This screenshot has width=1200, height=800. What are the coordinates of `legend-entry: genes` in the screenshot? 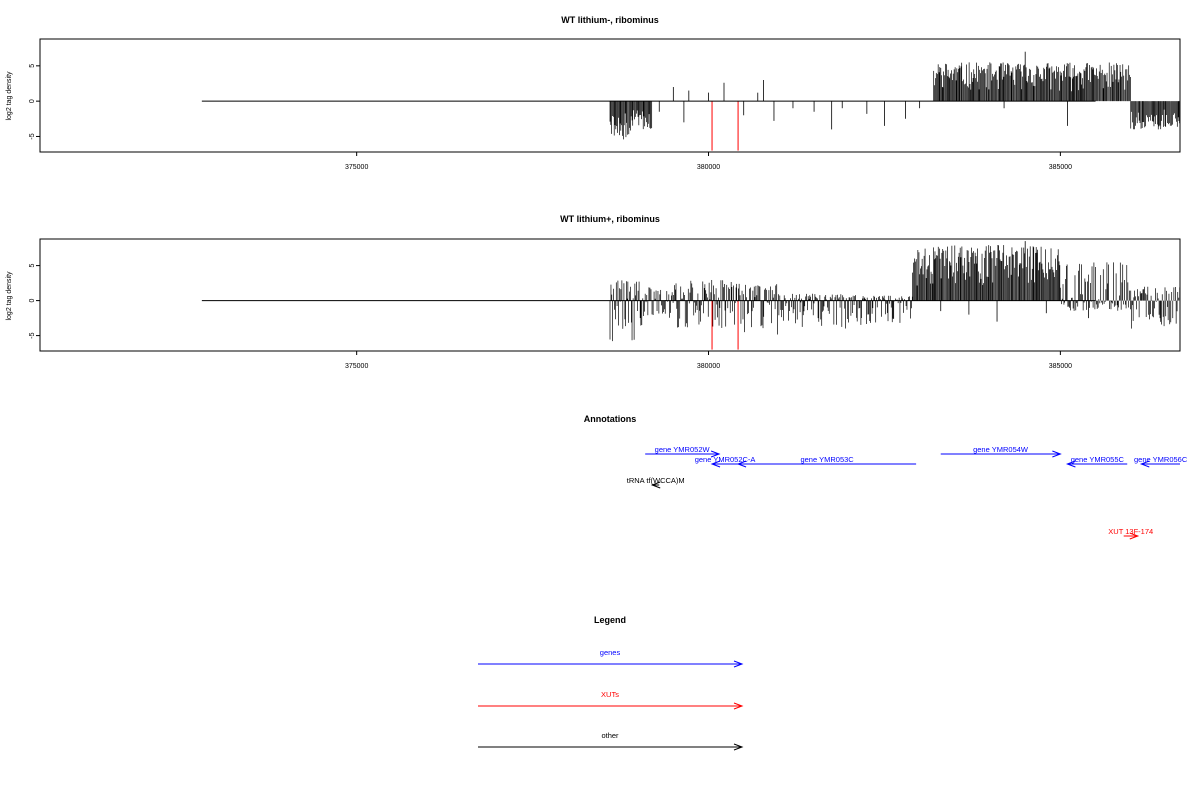 It's located at (611, 658).